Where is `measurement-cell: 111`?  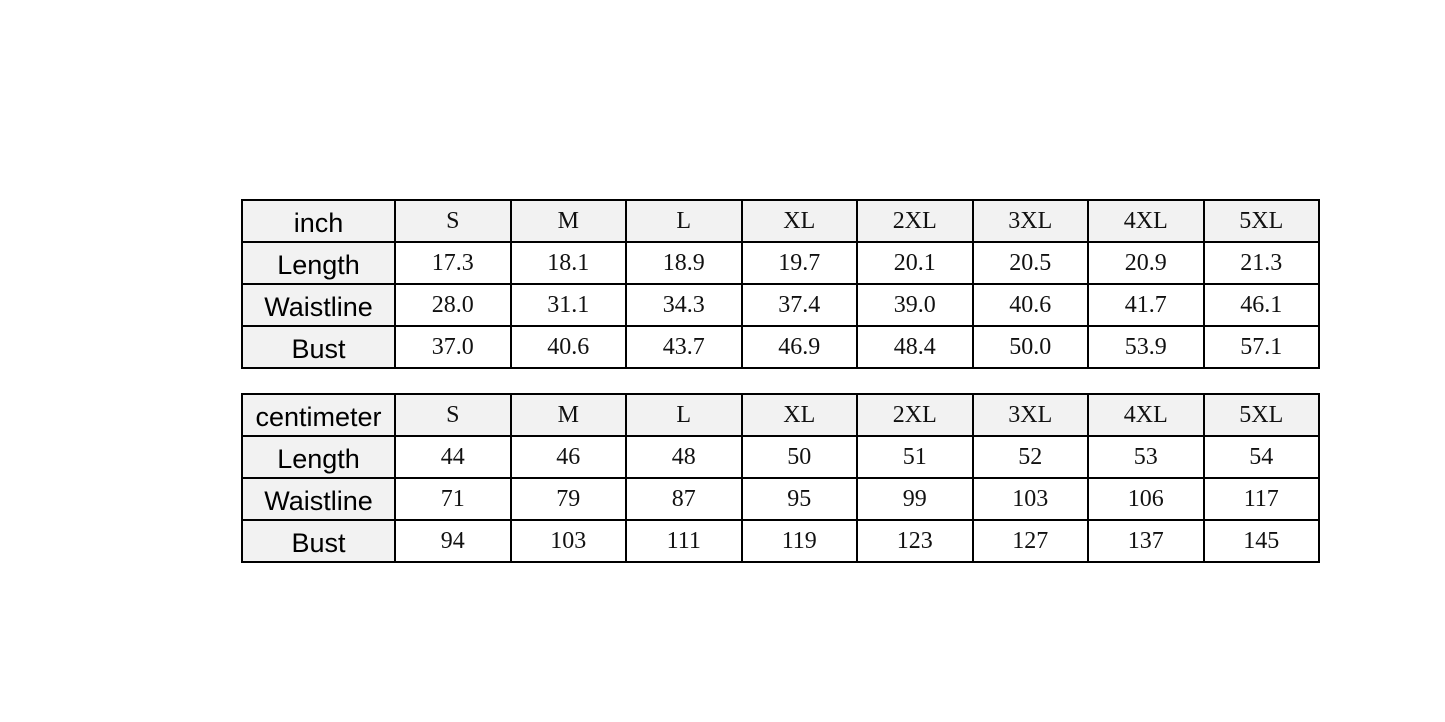
measurement-cell: 111 is located at coordinates (684, 541).